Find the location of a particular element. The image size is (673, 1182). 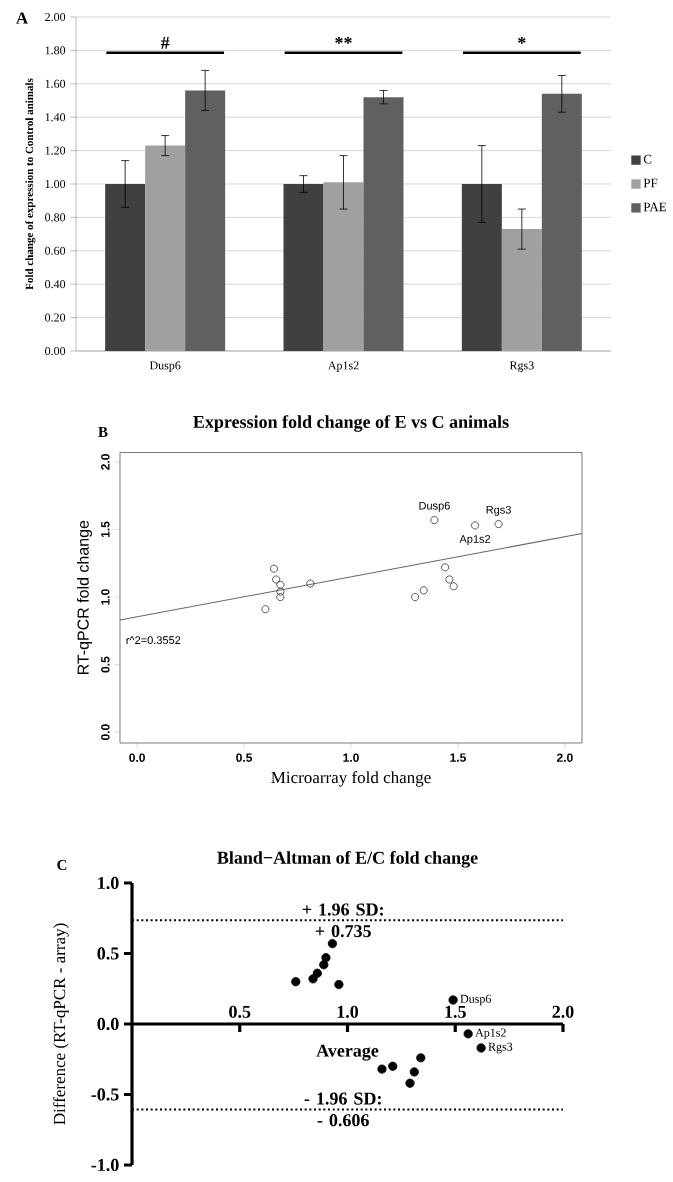

annotation: * is located at coordinates (521, 40).